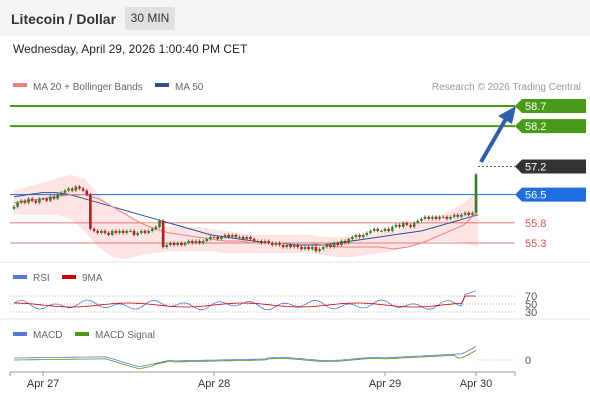 Image resolution: width=590 pixels, height=400 pixels. What do you see at coordinates (245, 359) in the screenshot?
I see `macd-signal-line` at bounding box center [245, 359].